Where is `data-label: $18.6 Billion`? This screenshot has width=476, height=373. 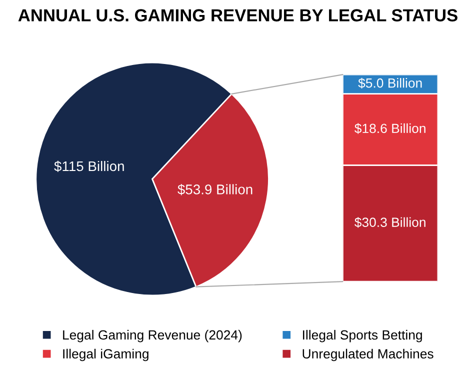
data-label: $18.6 Billion is located at coordinates (390, 128).